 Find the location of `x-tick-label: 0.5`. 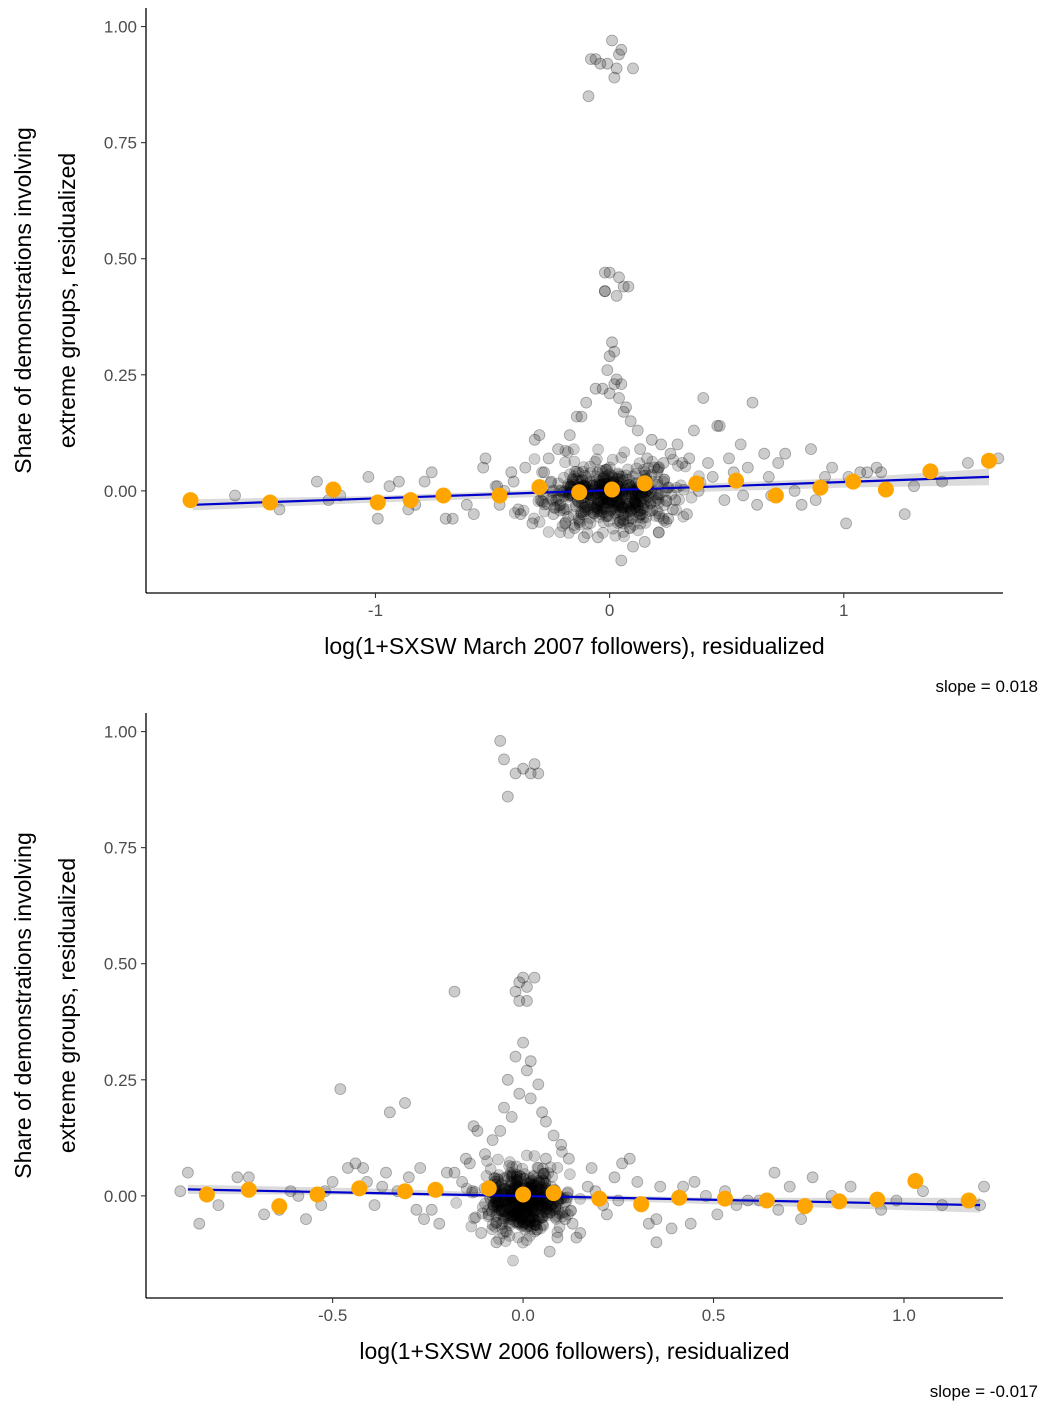

x-tick-label: 0.5 is located at coordinates (714, 1315).